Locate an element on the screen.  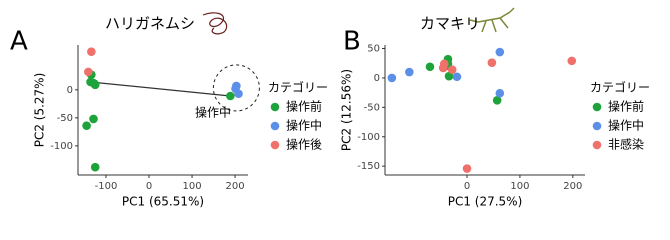
worm-icon is located at coordinates (215, 23).